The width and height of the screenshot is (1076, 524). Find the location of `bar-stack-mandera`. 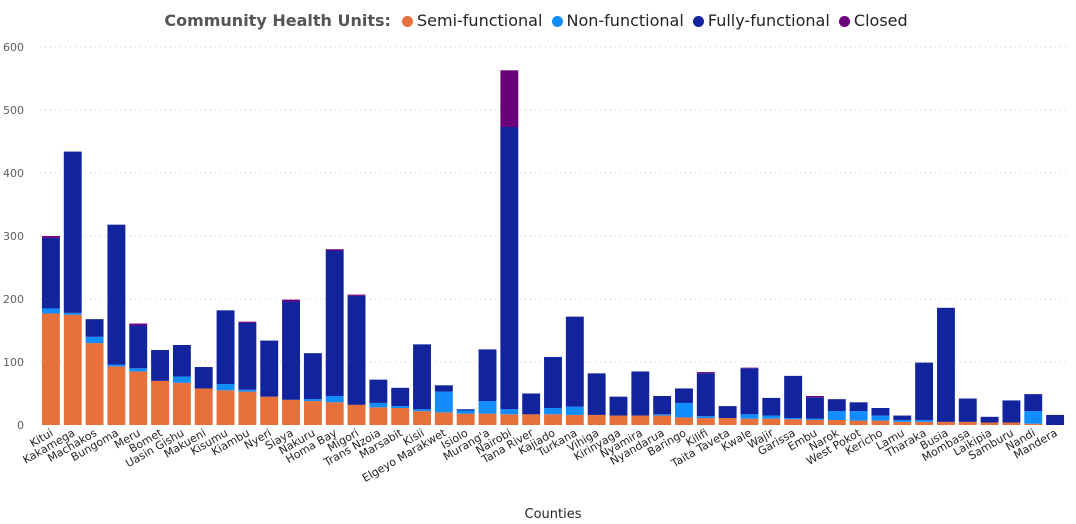

bar-stack-mandera is located at coordinates (1055, 419).